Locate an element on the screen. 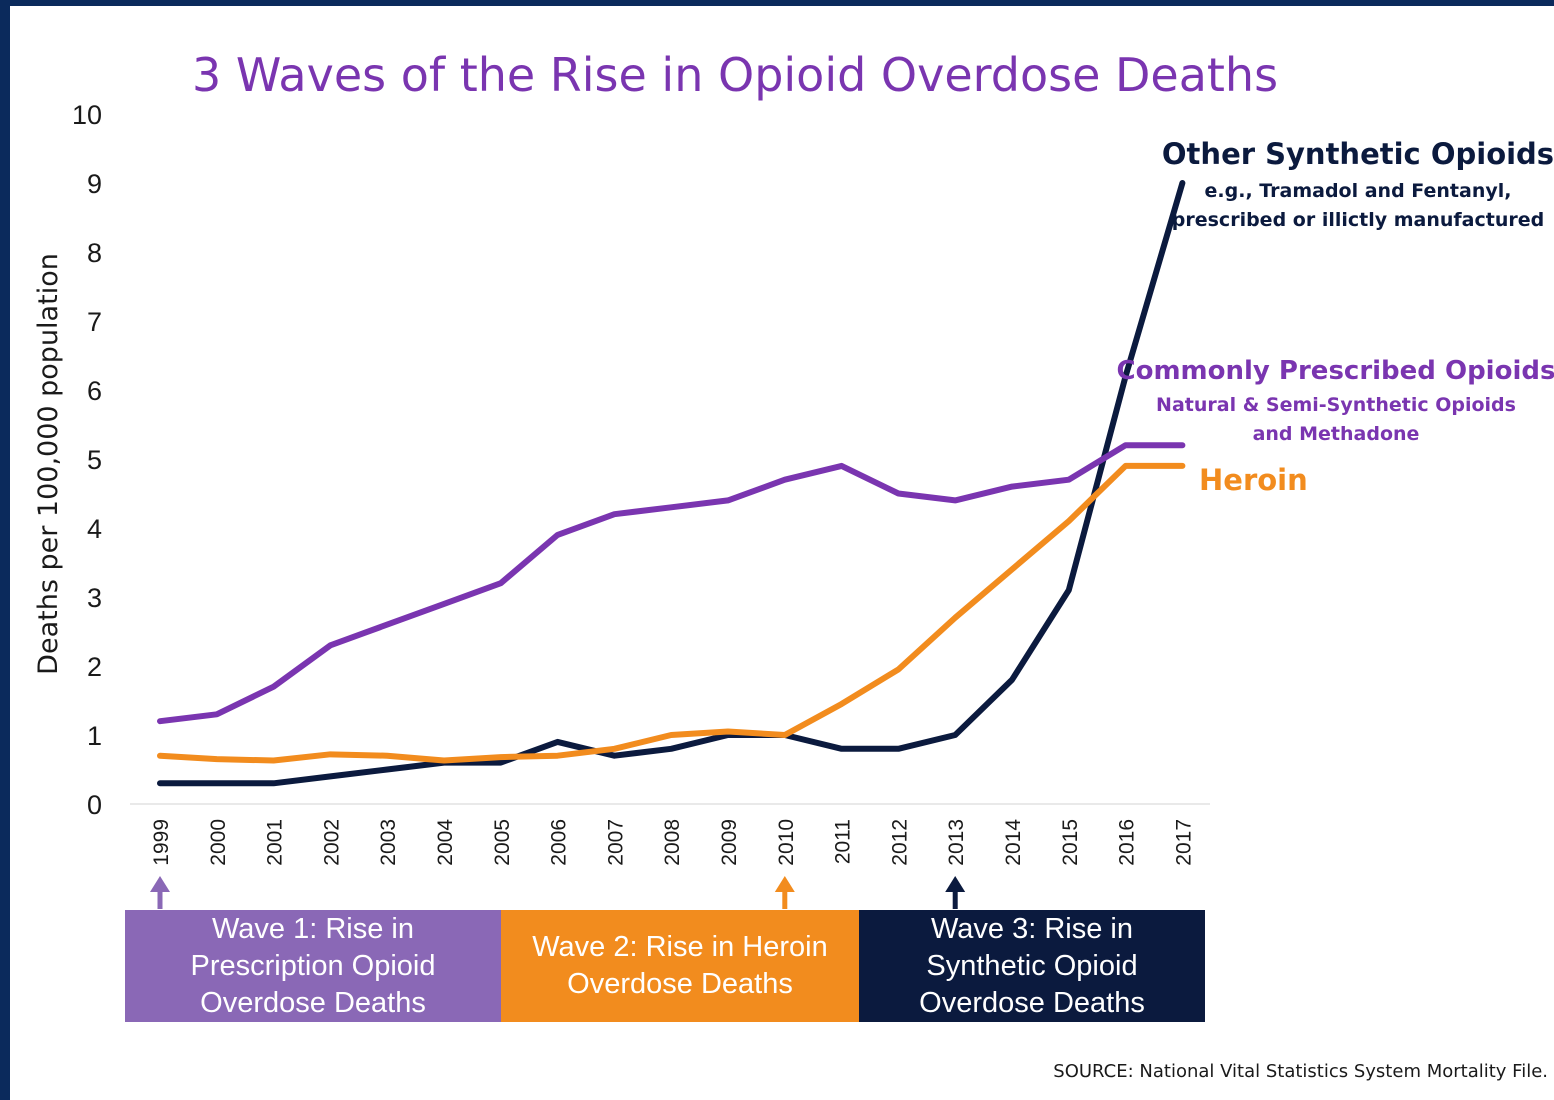 This screenshot has height=1100, width=1554. y-tick-label: 4 is located at coordinates (94, 529).